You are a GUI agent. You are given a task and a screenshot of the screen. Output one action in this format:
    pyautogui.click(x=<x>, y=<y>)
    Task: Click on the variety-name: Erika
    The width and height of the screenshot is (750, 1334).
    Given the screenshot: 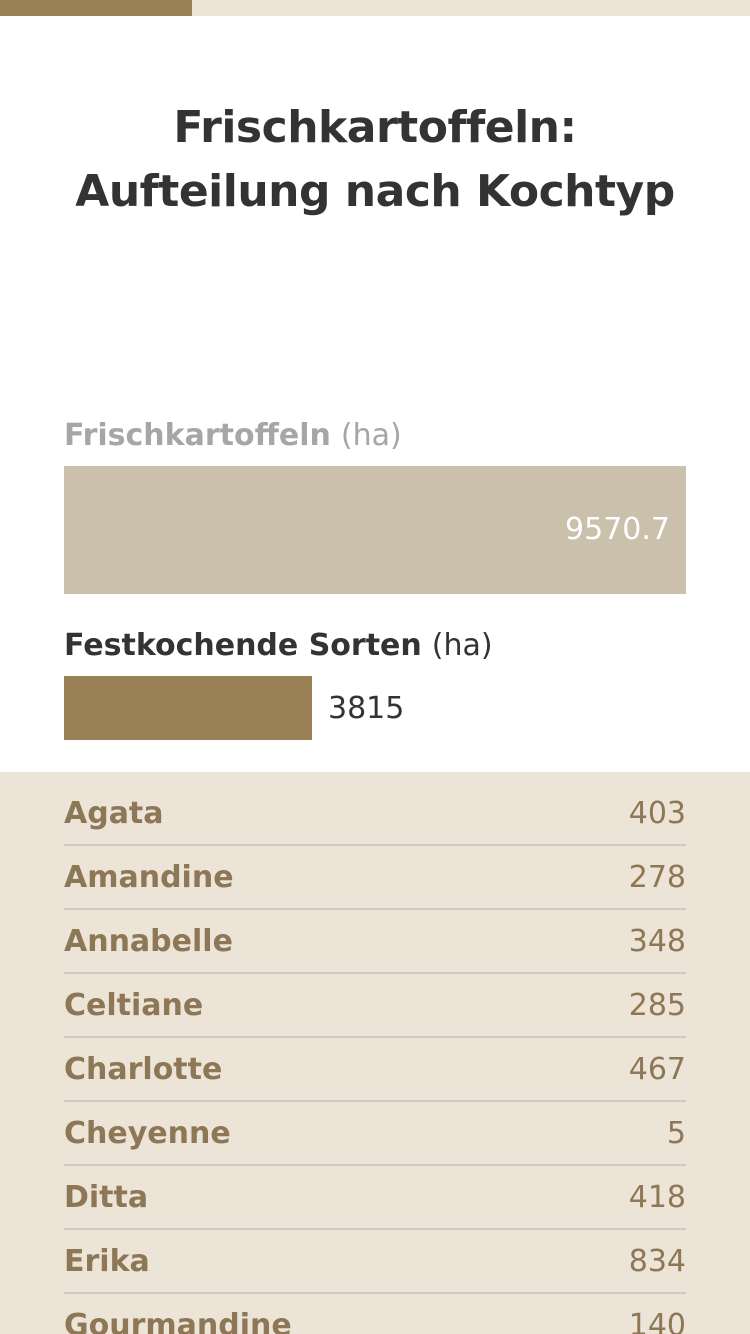 What is the action you would take?
    pyautogui.click(x=107, y=1261)
    